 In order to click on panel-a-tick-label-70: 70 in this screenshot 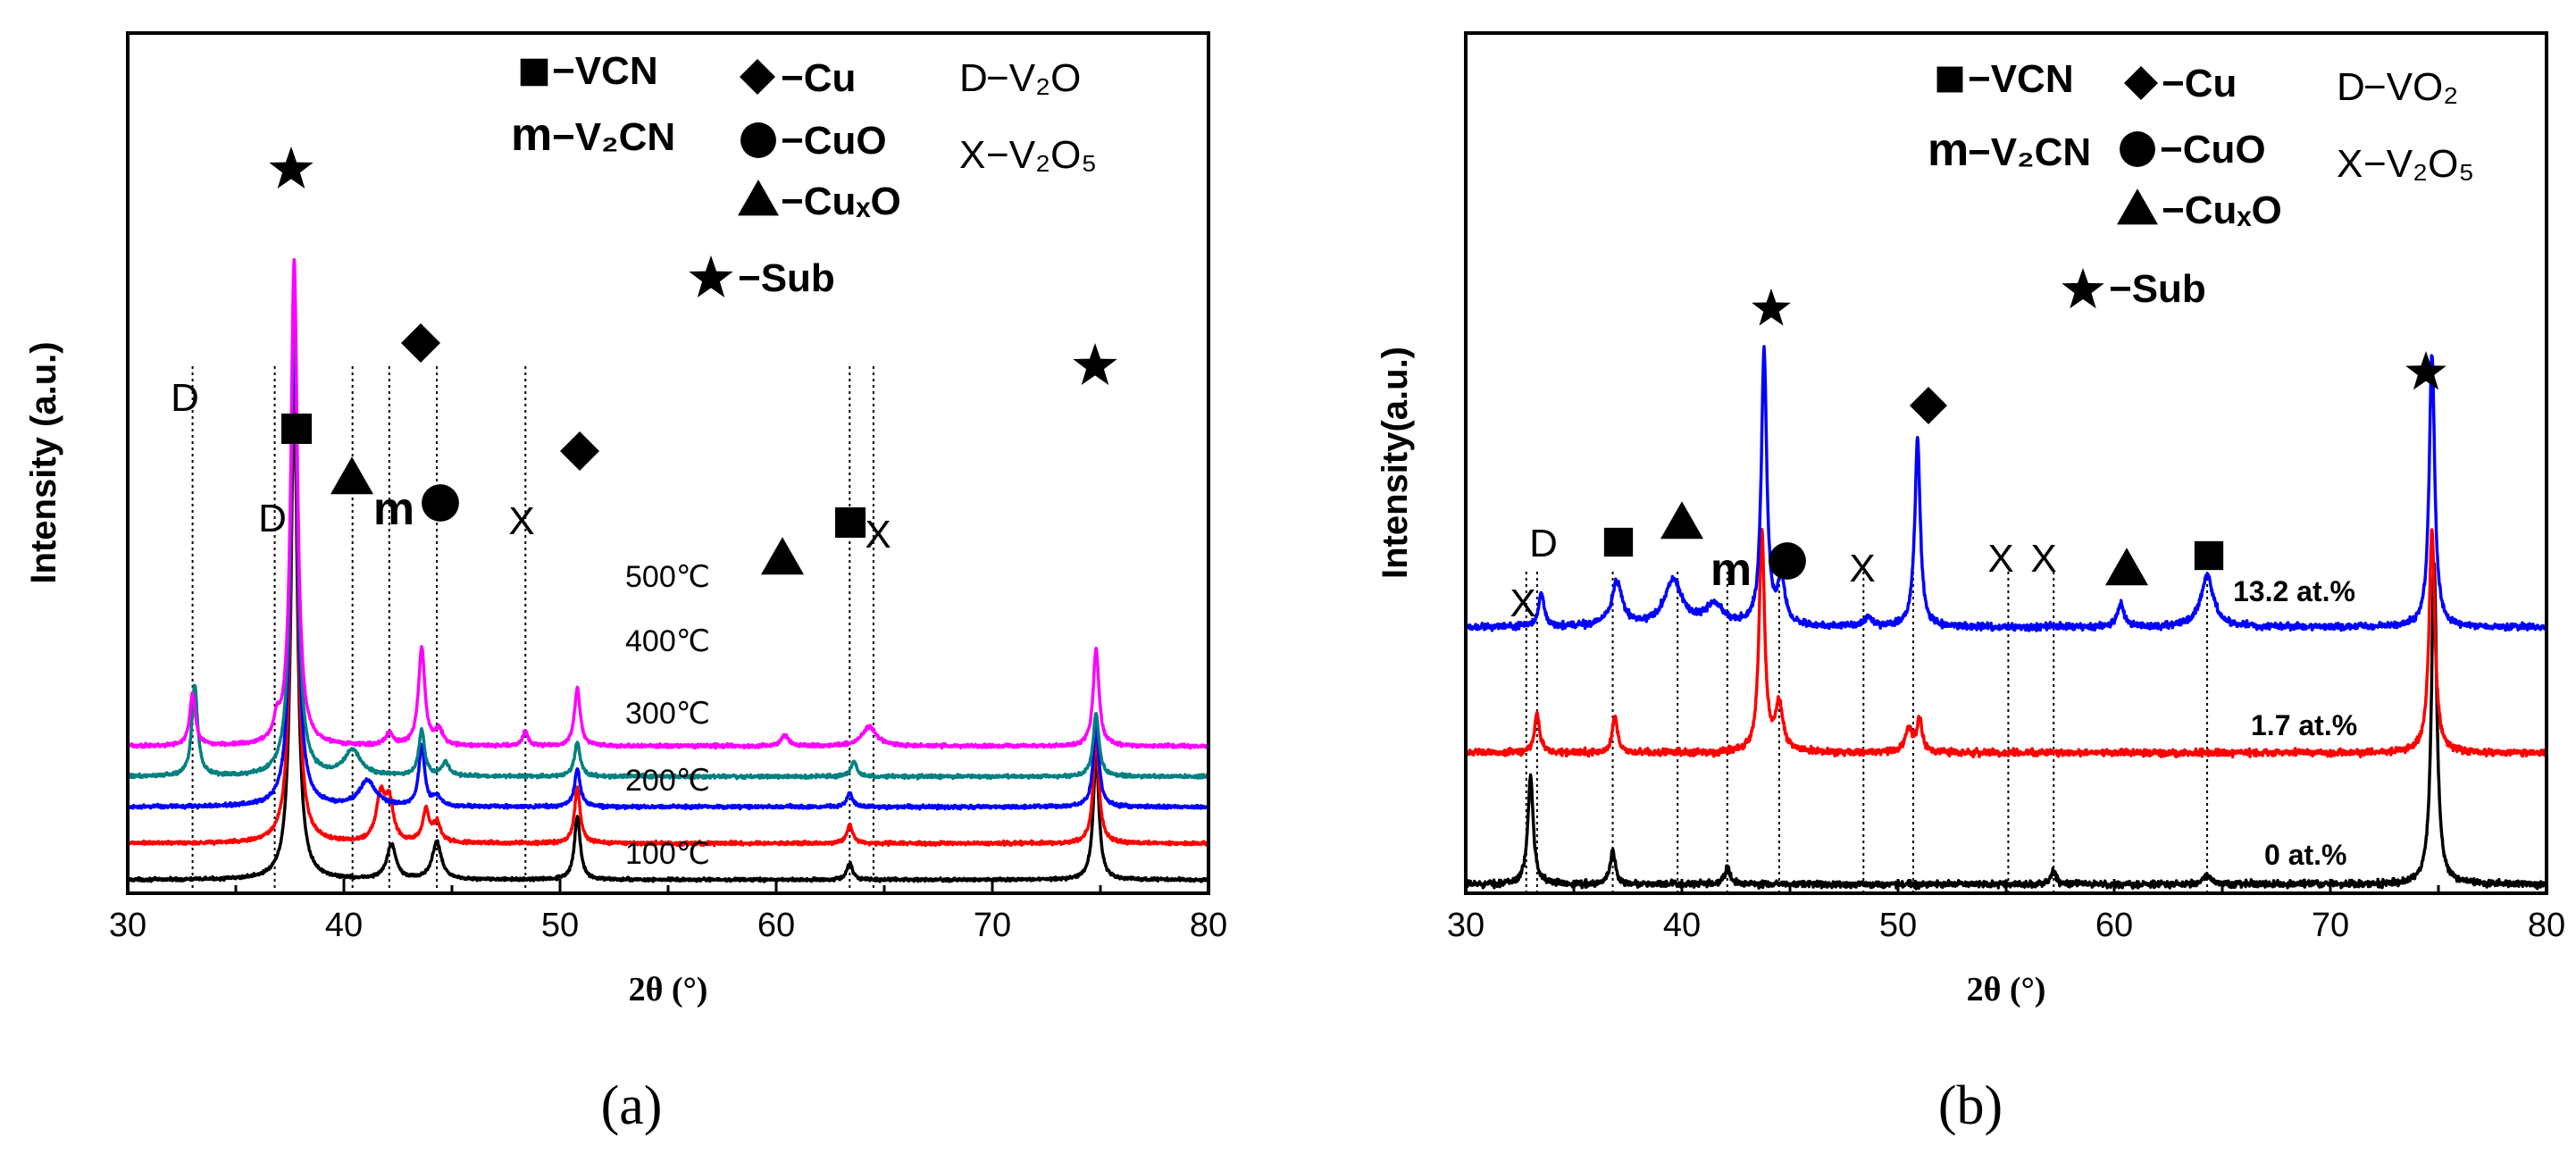, I will do `click(993, 926)`.